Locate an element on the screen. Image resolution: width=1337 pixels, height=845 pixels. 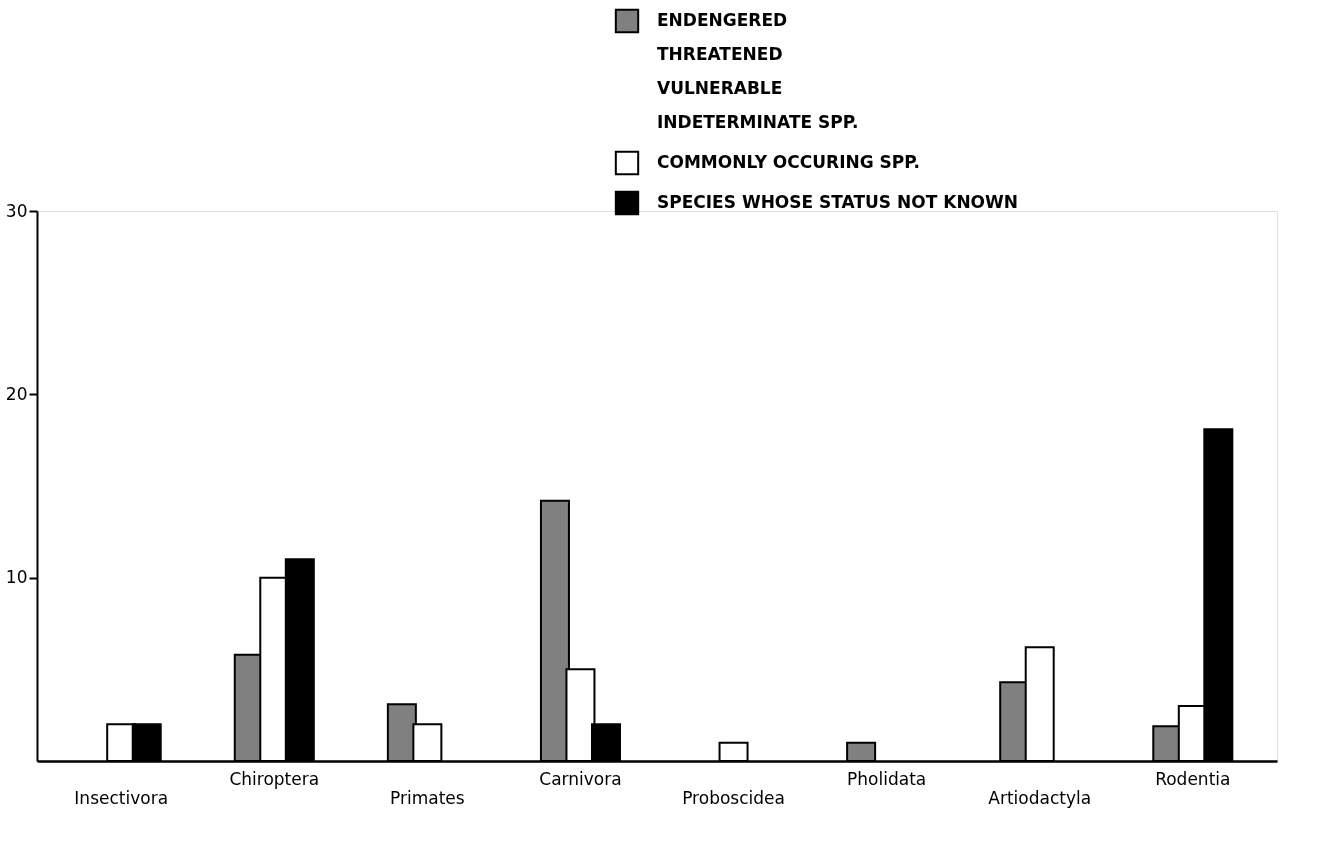
legend-label: ENDENGERED THREATENED VULNERABLE INDETERMINATE SPP. is located at coordinates (758, 71).